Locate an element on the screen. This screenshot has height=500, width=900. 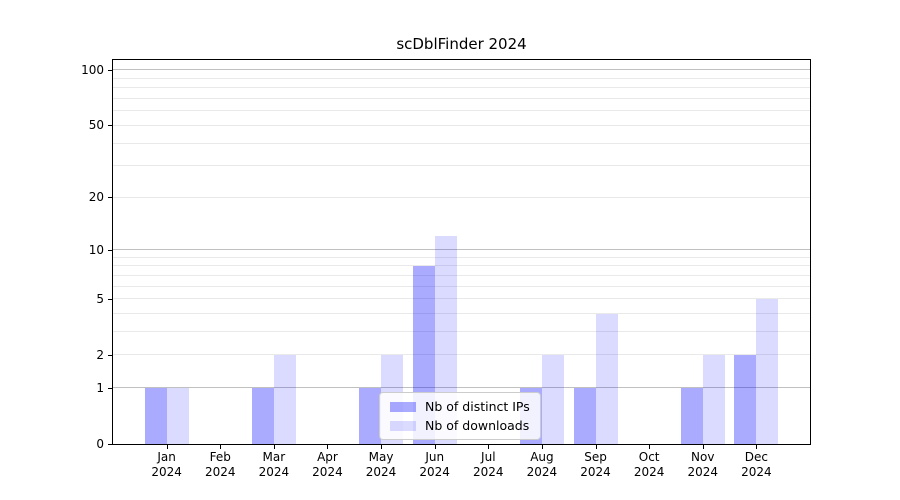
xtick-label-10: Oct 2024 is located at coordinates (649, 464).